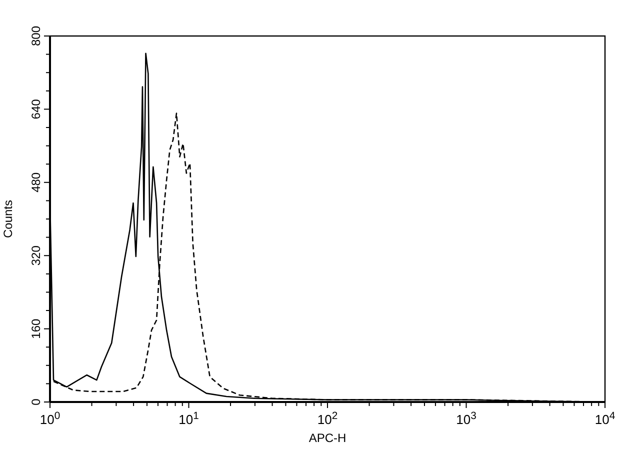 The width and height of the screenshot is (640, 462). I want to click on y-tick-label: 480, so click(36, 182).